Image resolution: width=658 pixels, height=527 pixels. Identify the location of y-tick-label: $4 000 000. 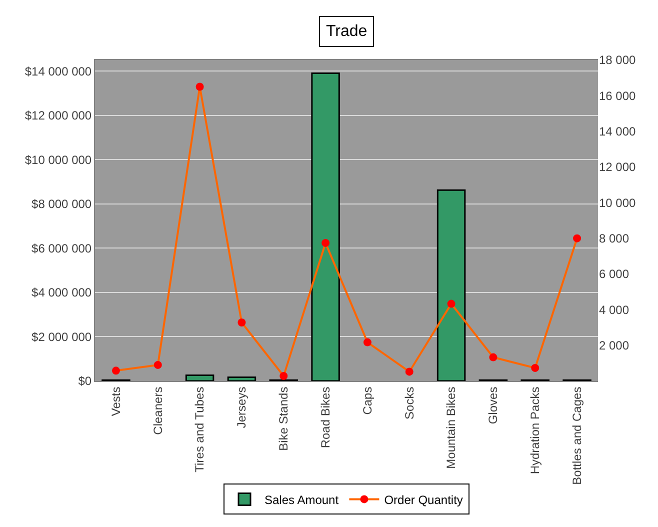
(62, 293).